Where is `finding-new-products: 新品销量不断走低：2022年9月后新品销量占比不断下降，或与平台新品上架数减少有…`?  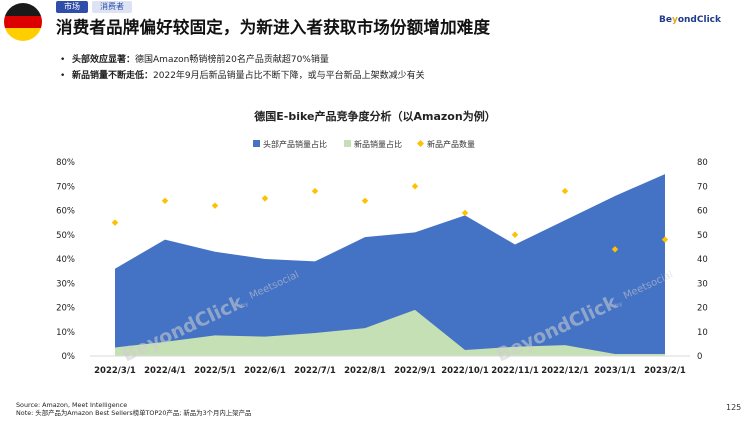 finding-new-products: 新品销量不断走低：2022年9月后新品销量占比不断下降，或与平台新品上架数减少有… is located at coordinates (242, 76).